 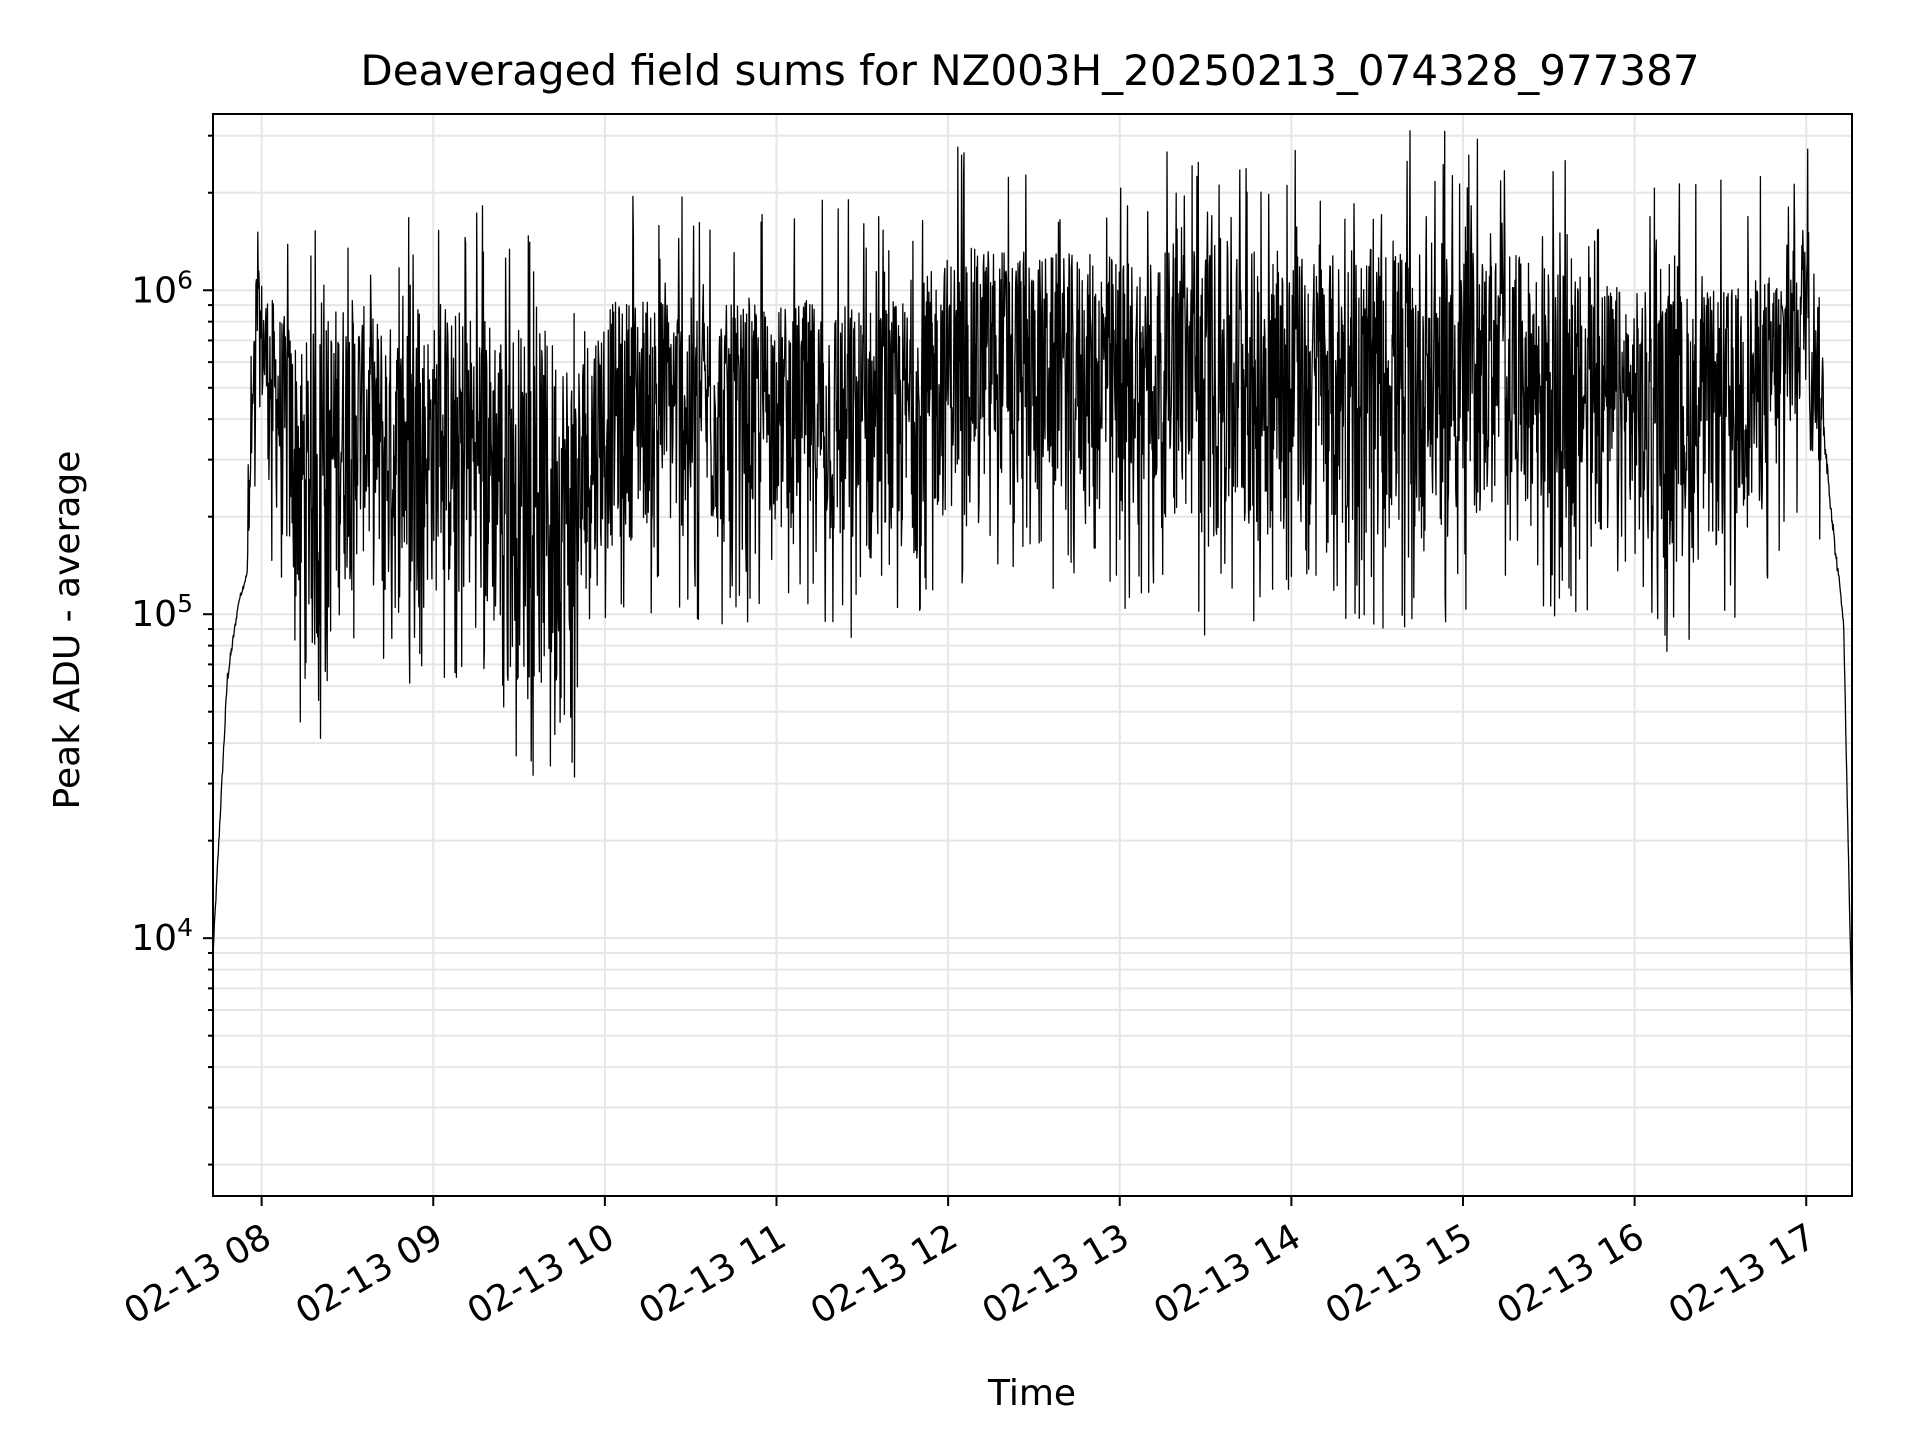 I want to click on x-tick-label: 02-13 16, so click(x=1570, y=1274).